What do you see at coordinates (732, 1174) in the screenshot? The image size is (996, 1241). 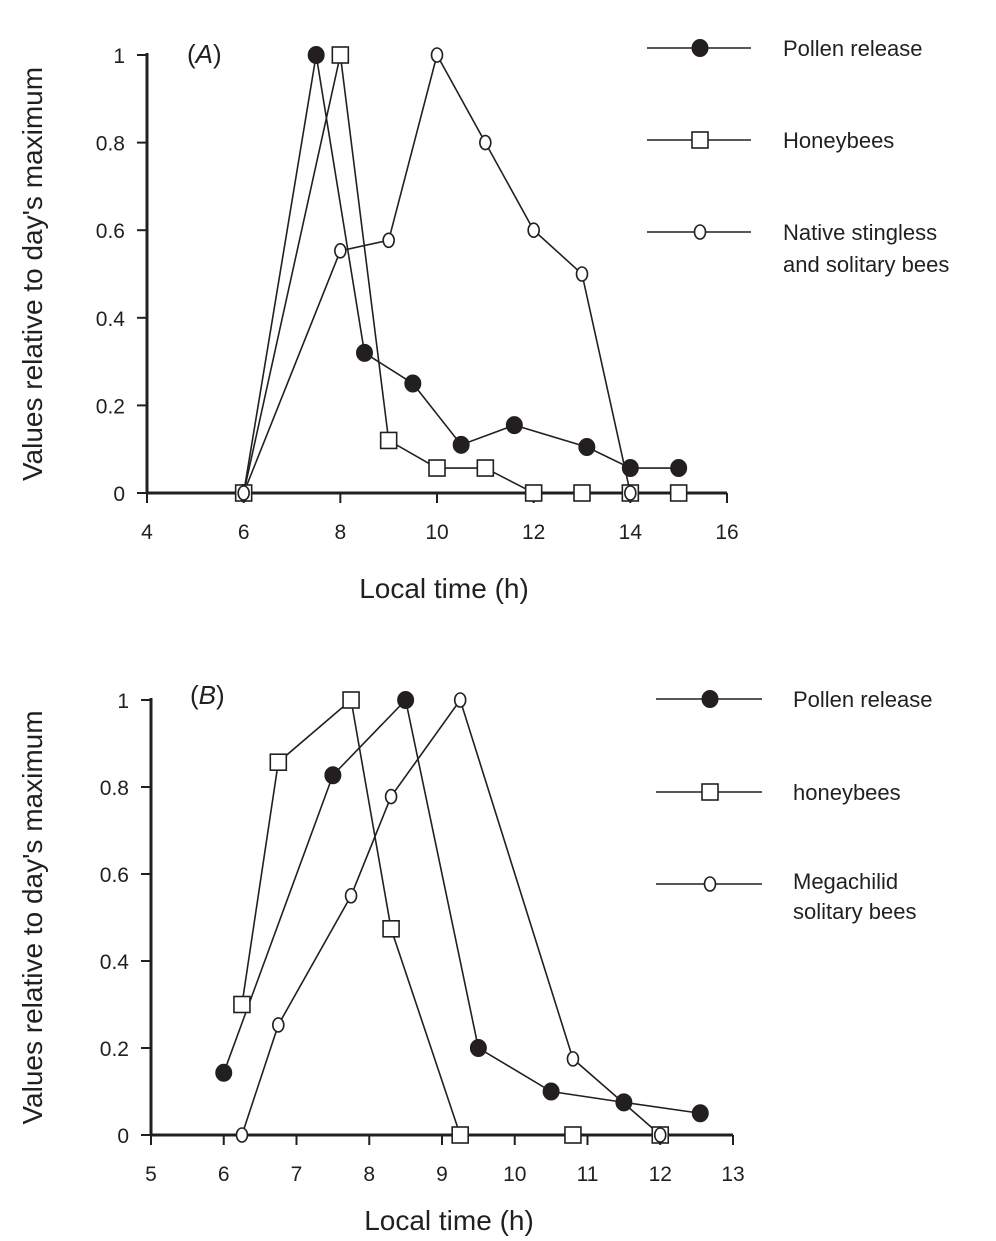 I see `x-tick-label: 13` at bounding box center [732, 1174].